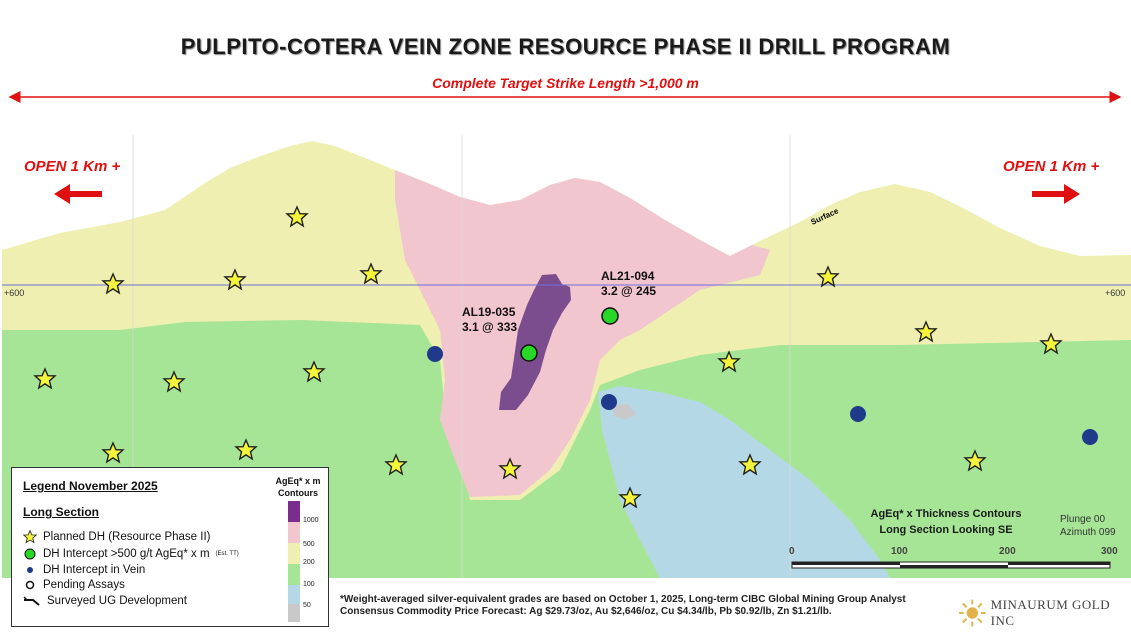  Describe the element at coordinates (1050, 612) in the screenshot. I see `company-logo-text: MINAURUM GOLD INC` at that location.